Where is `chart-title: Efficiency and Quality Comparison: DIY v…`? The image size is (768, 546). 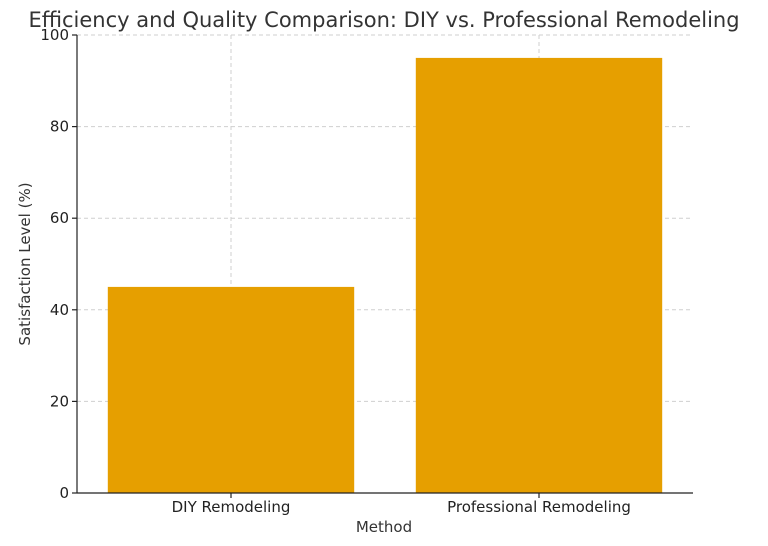
chart-title: Efficiency and Quality Comparison: DIY v… is located at coordinates (383, 20).